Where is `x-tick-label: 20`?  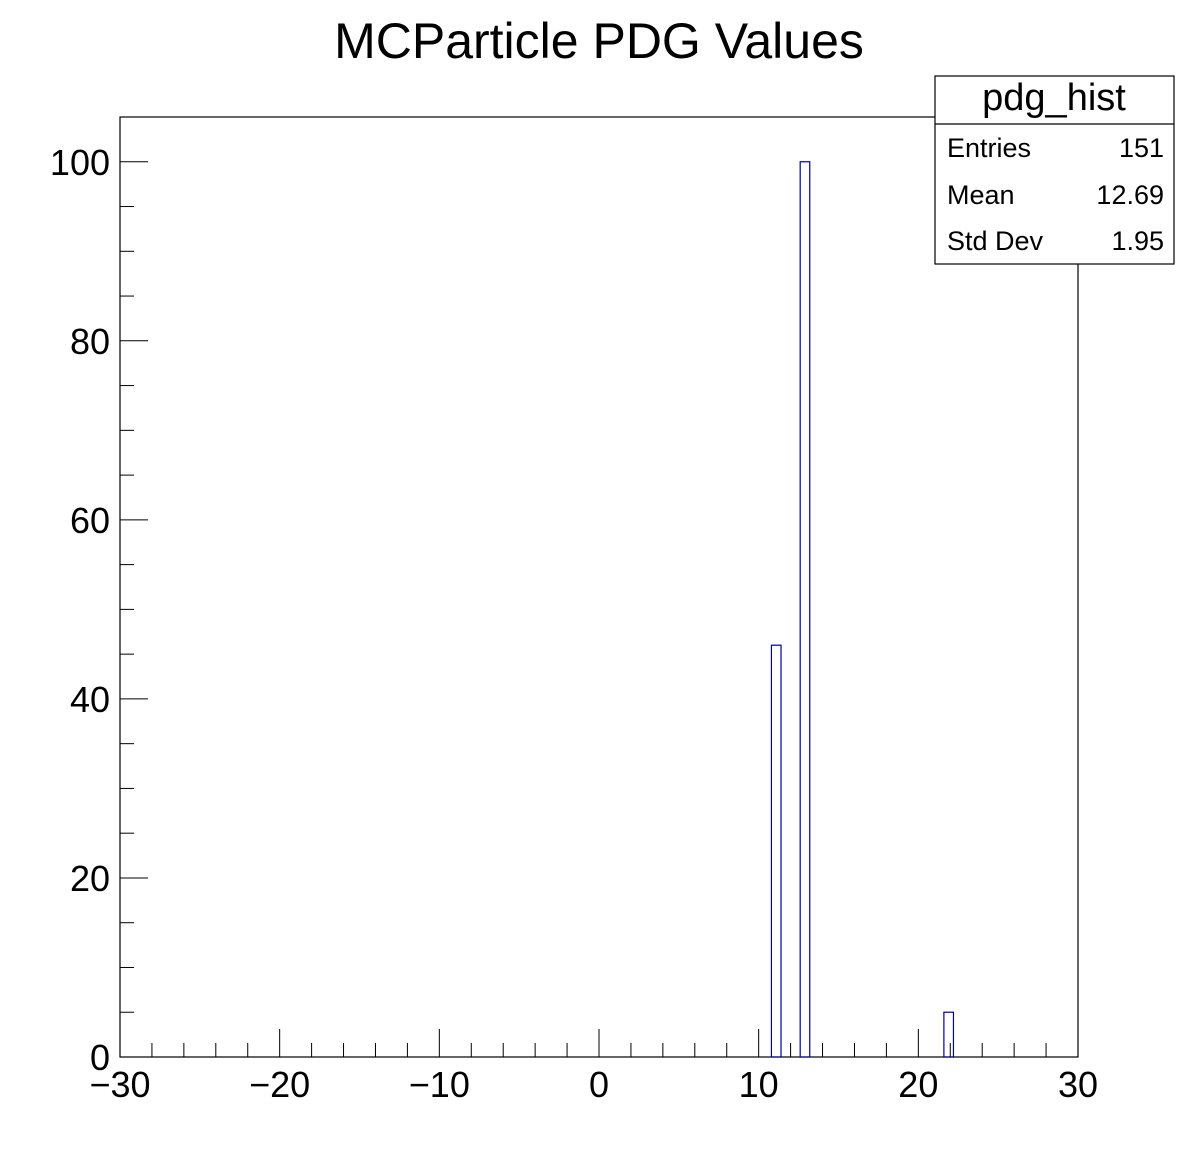 x-tick-label: 20 is located at coordinates (918, 1084).